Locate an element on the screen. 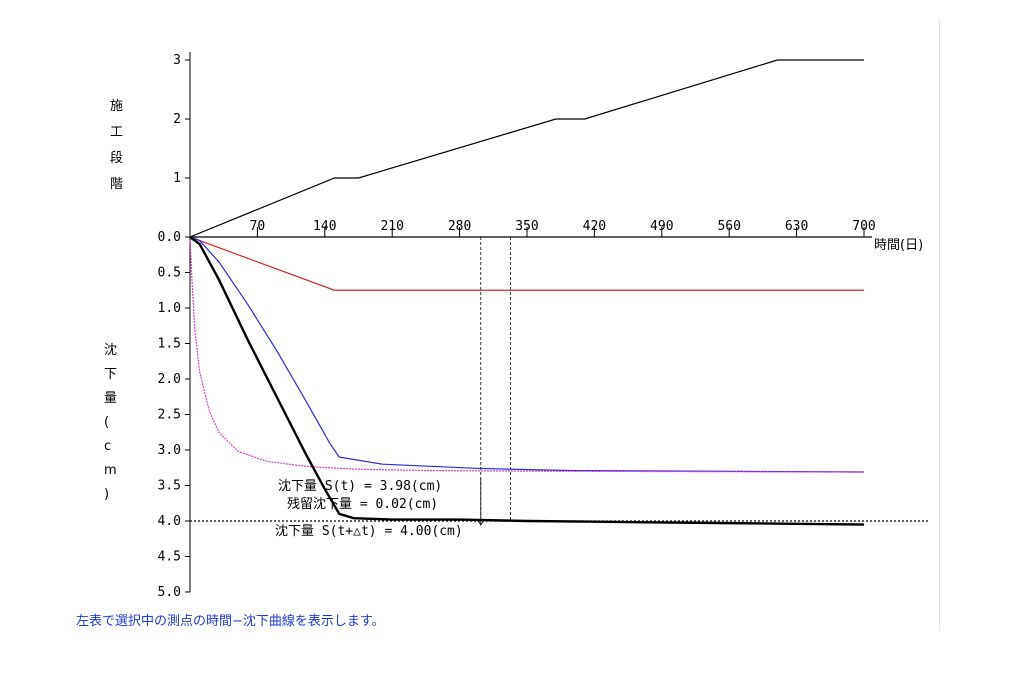 The width and height of the screenshot is (1024, 682). settlement-arrow-head is located at coordinates (481, 522).